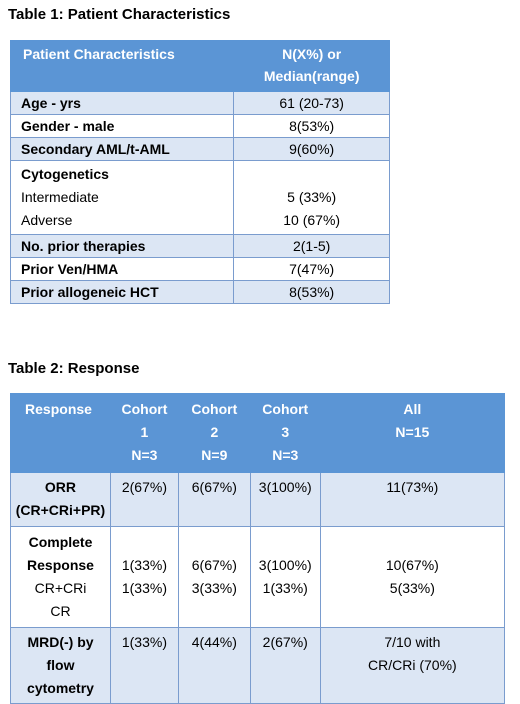 The height and width of the screenshot is (704, 520). I want to click on cr-cohort3-v2: 1(33%), so click(285, 588).